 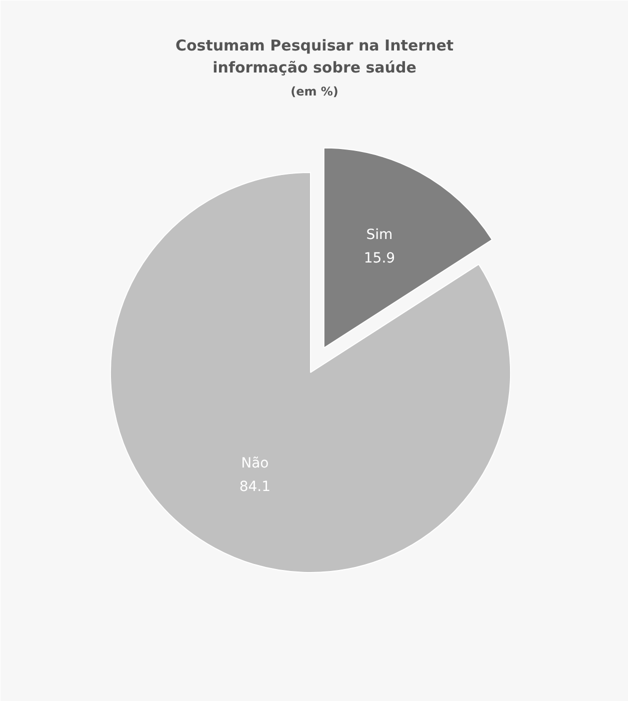 What do you see at coordinates (314, 91) in the screenshot?
I see `chart-subtitle: (em %)` at bounding box center [314, 91].